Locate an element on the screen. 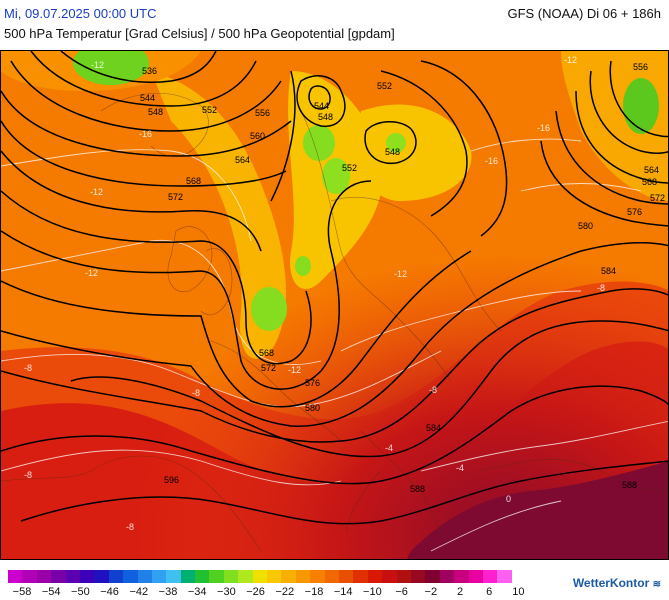 This screenshot has width=669, height=600. scale-label: −22 is located at coordinates (285, 592).